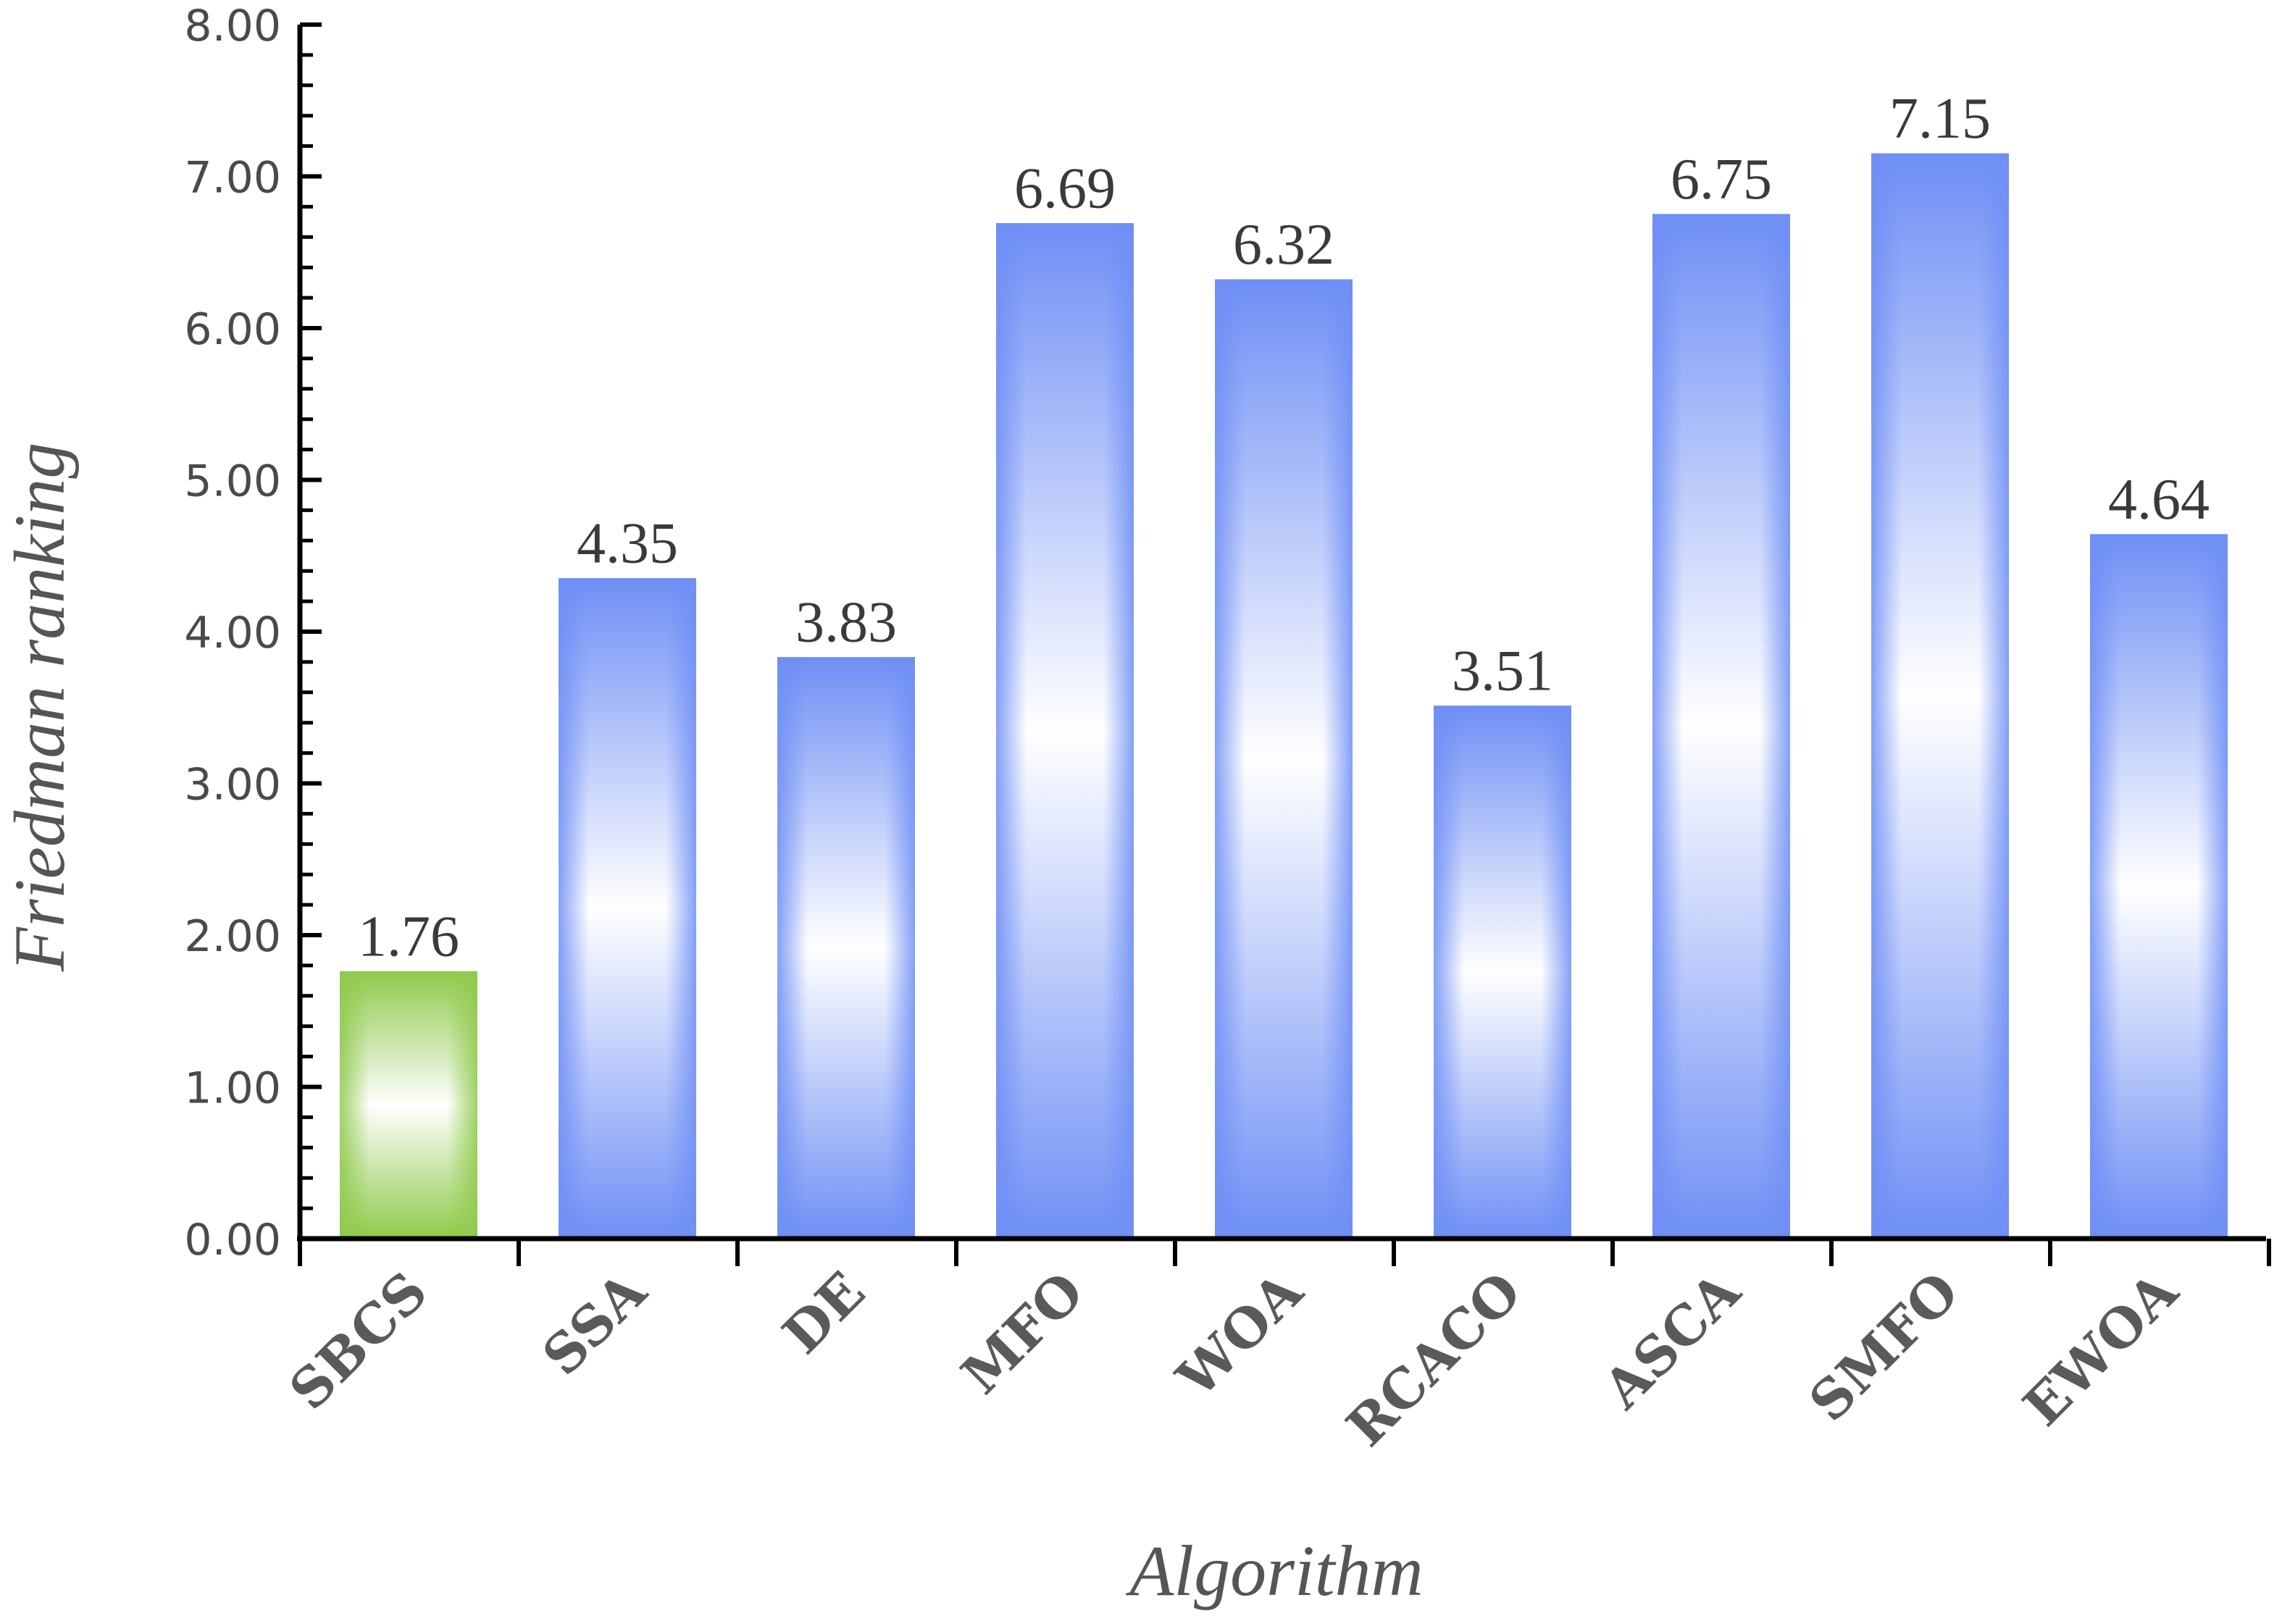  I want to click on y-tick-label: 7.00, so click(232, 178).